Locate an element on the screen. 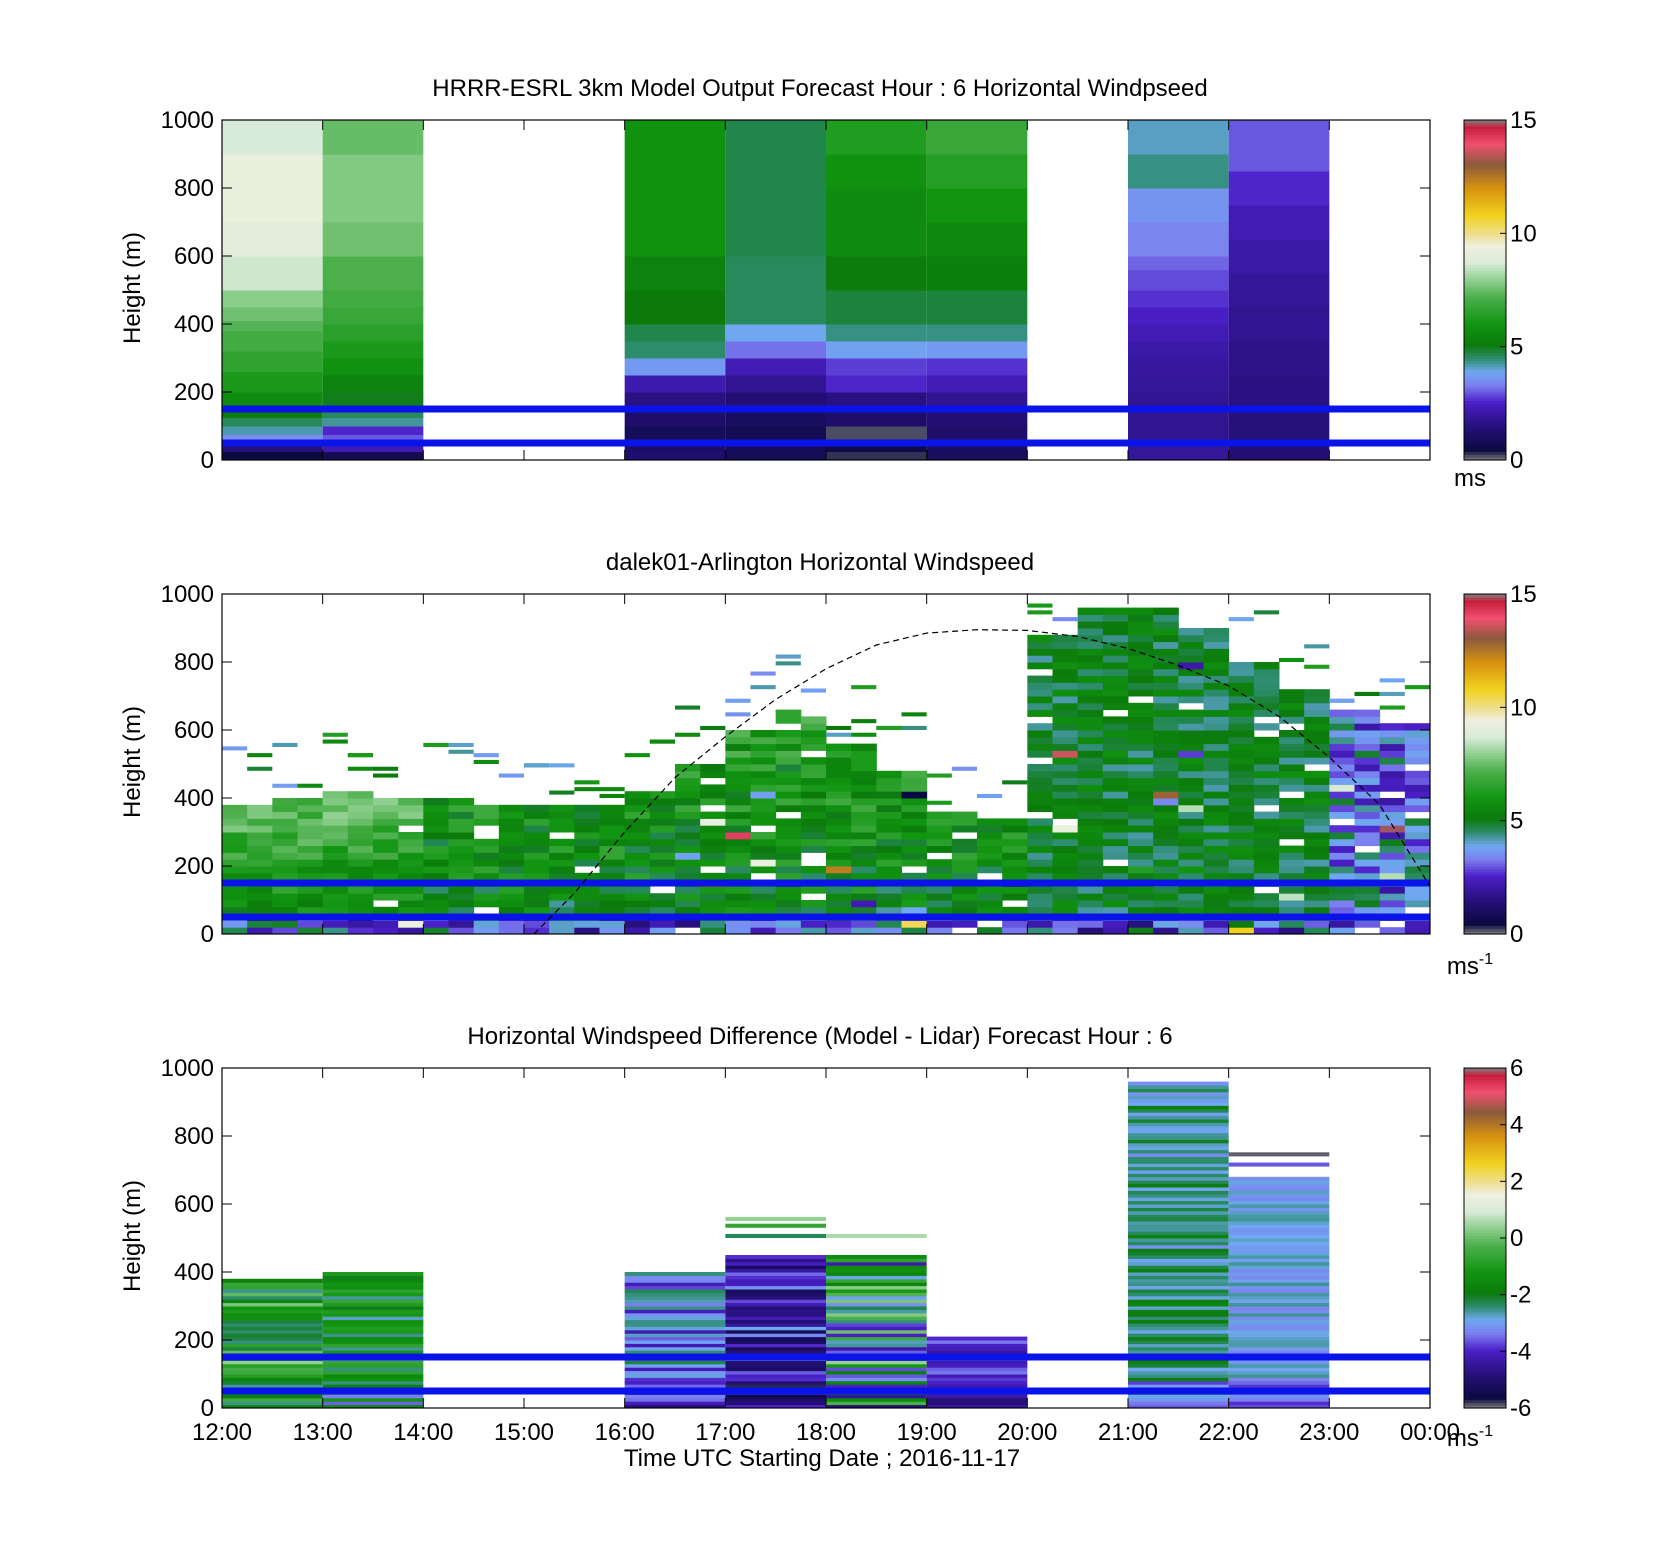 The height and width of the screenshot is (1561, 1680). y-tick-label: 800 is located at coordinates (194, 1136).